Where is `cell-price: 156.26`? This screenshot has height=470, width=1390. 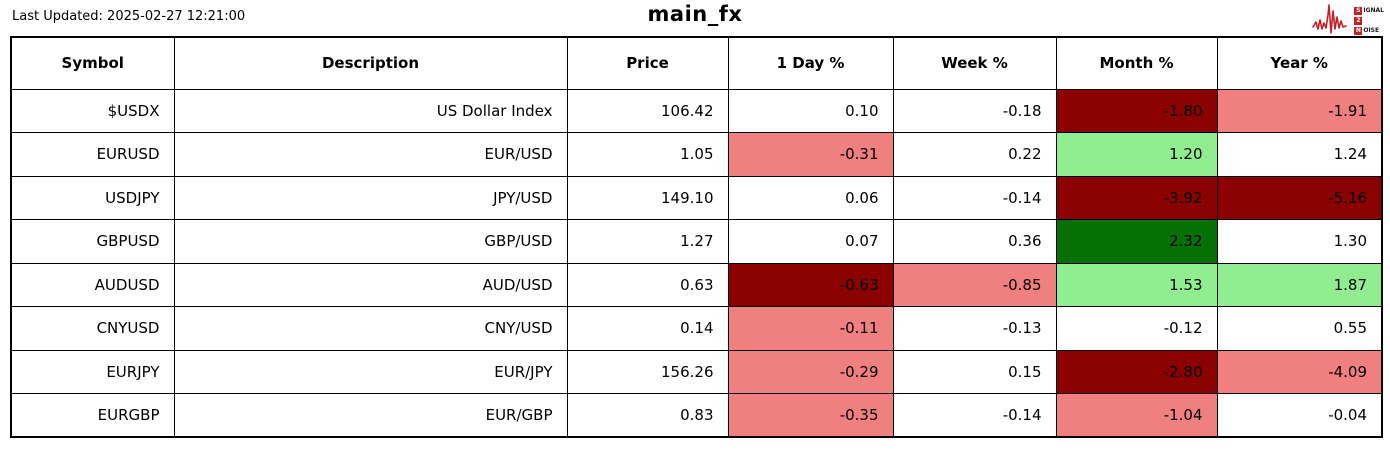
cell-price: 156.26 is located at coordinates (647, 371).